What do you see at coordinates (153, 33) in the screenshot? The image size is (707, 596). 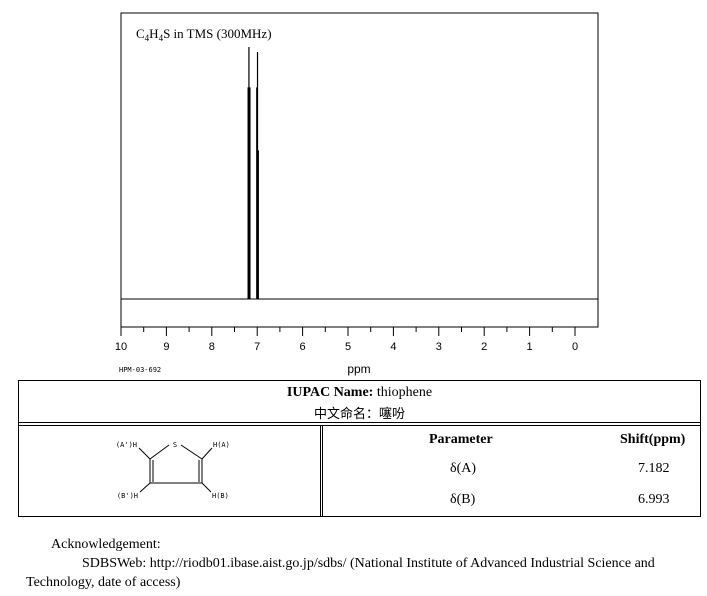 I see `title-h: H` at bounding box center [153, 33].